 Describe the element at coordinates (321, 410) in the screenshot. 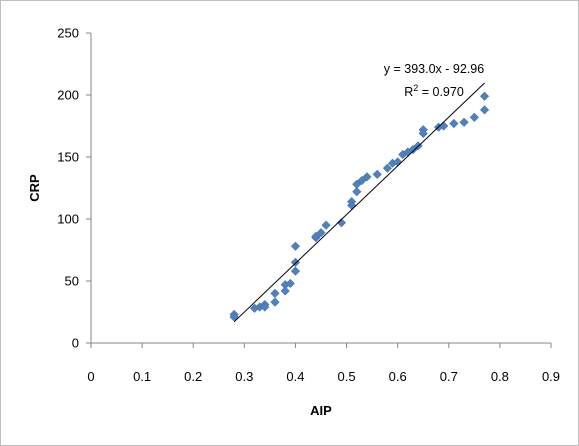

I see `x-axis-title: AIP` at that location.